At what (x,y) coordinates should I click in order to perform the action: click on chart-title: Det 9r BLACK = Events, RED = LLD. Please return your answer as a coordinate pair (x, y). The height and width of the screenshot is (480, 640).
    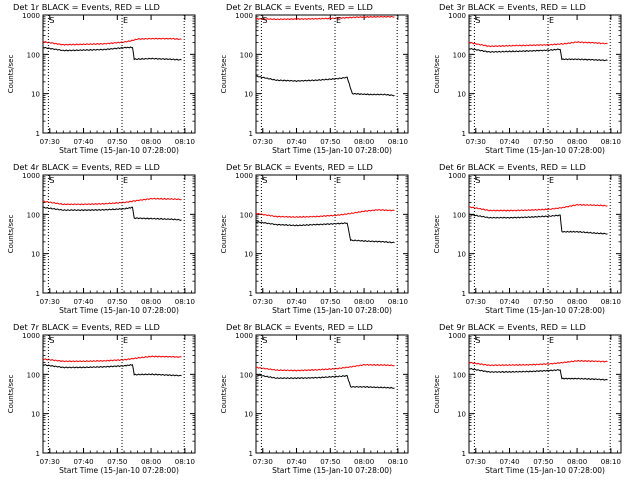
    Looking at the image, I should click on (512, 327).